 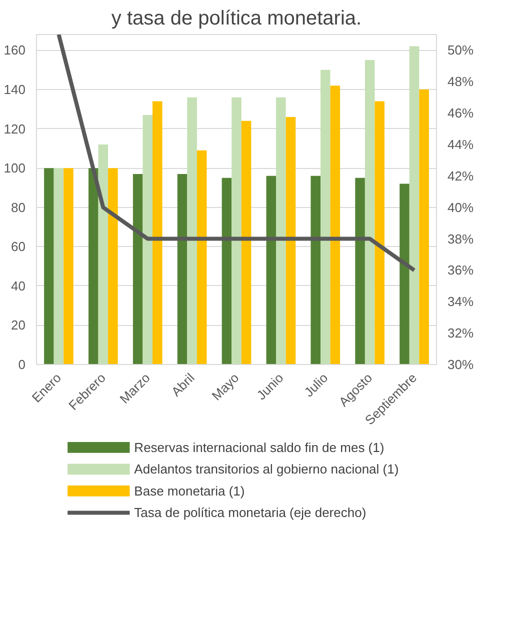 What do you see at coordinates (22, 364) in the screenshot?
I see `y-tick-label: 0` at bounding box center [22, 364].